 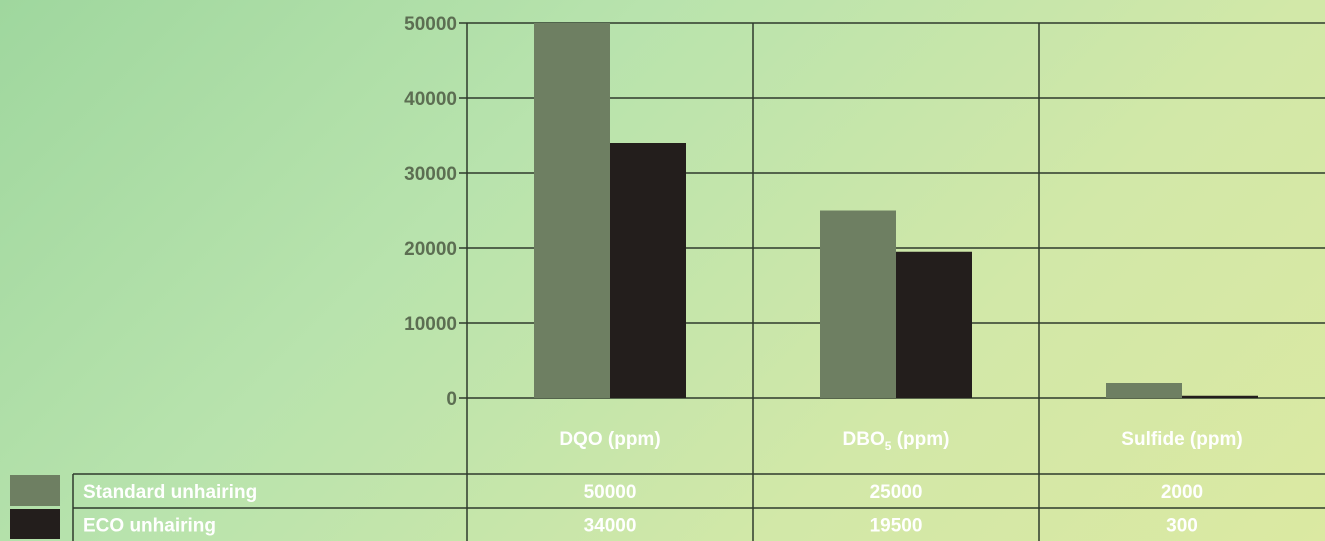 I want to click on table-cell-value: 50000, so click(x=610, y=492).